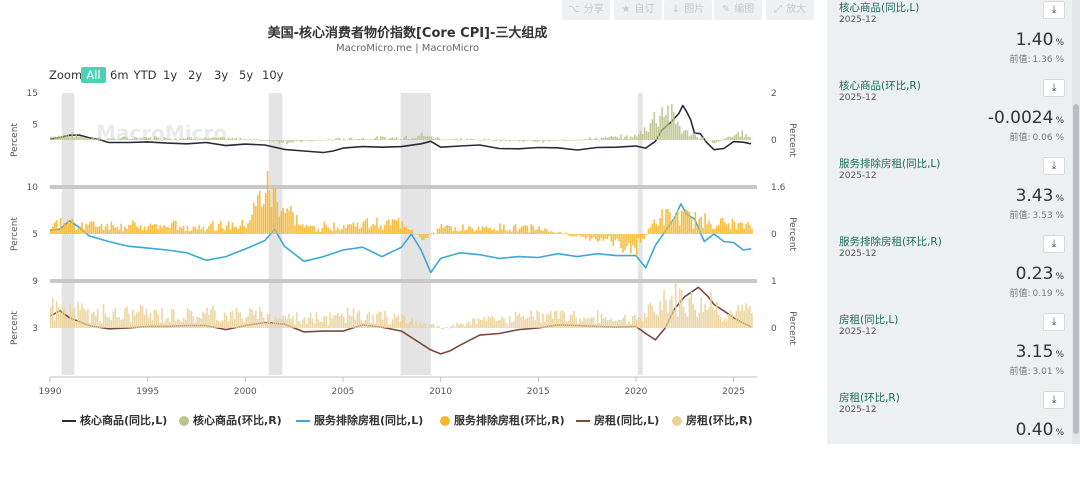 This screenshot has width=1080, height=477. I want to click on legend-item-core-goods-mom: 核心商品(环比,R), so click(230, 421).